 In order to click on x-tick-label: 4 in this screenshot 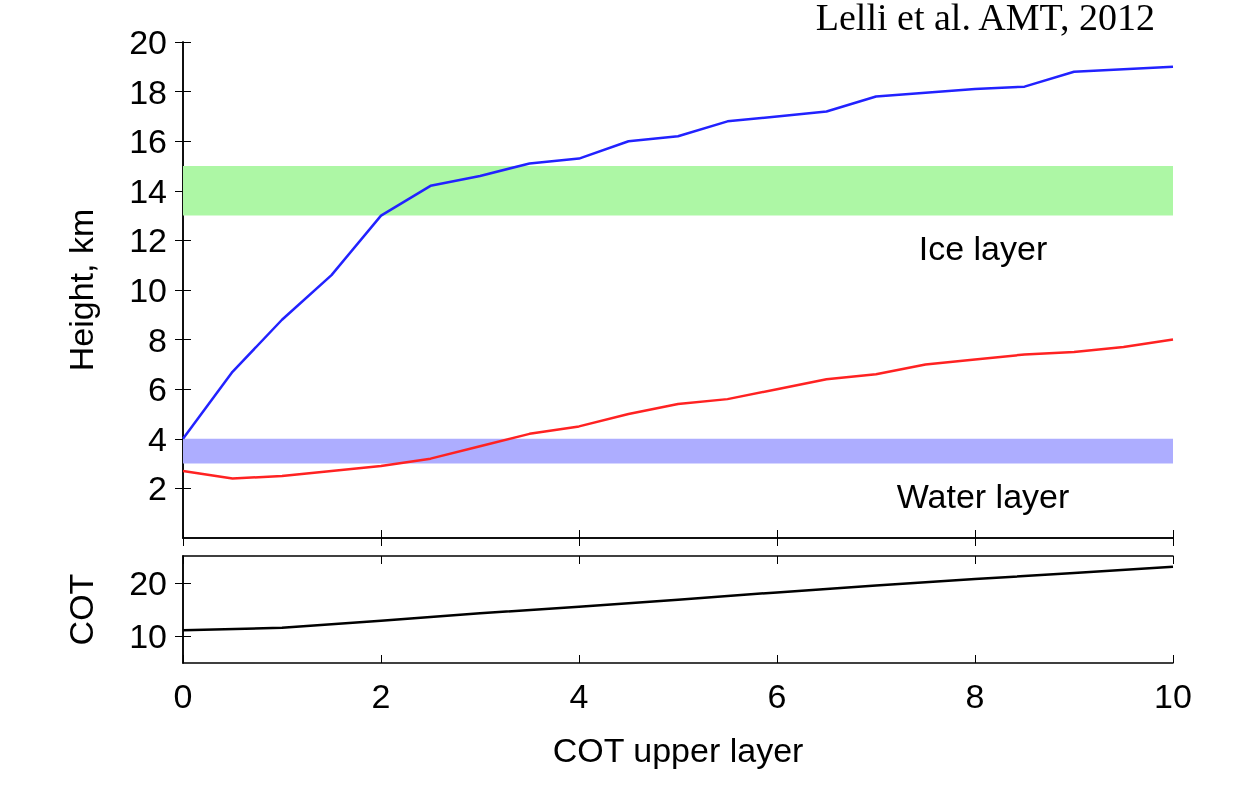, I will do `click(579, 696)`.